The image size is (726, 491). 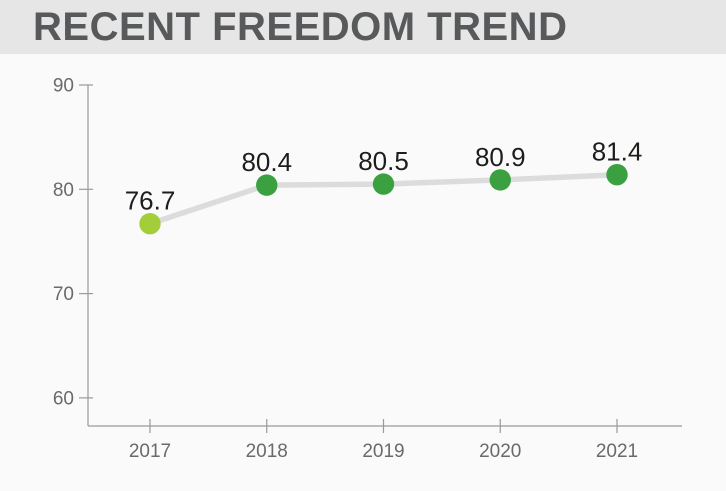 What do you see at coordinates (617, 152) in the screenshot?
I see `data-point-label-2021: 81.4` at bounding box center [617, 152].